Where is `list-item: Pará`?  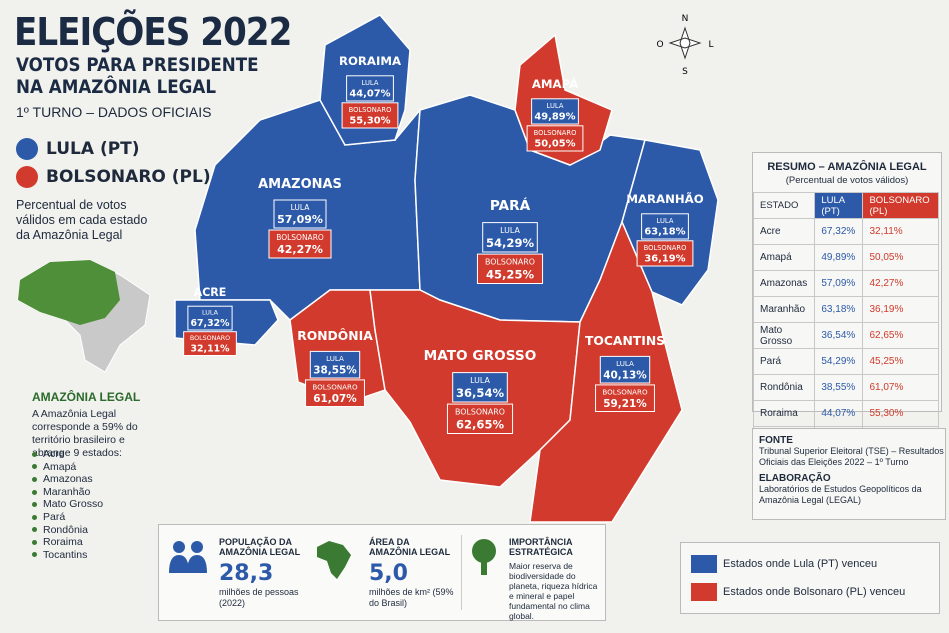
list-item: Pará is located at coordinates (67, 517).